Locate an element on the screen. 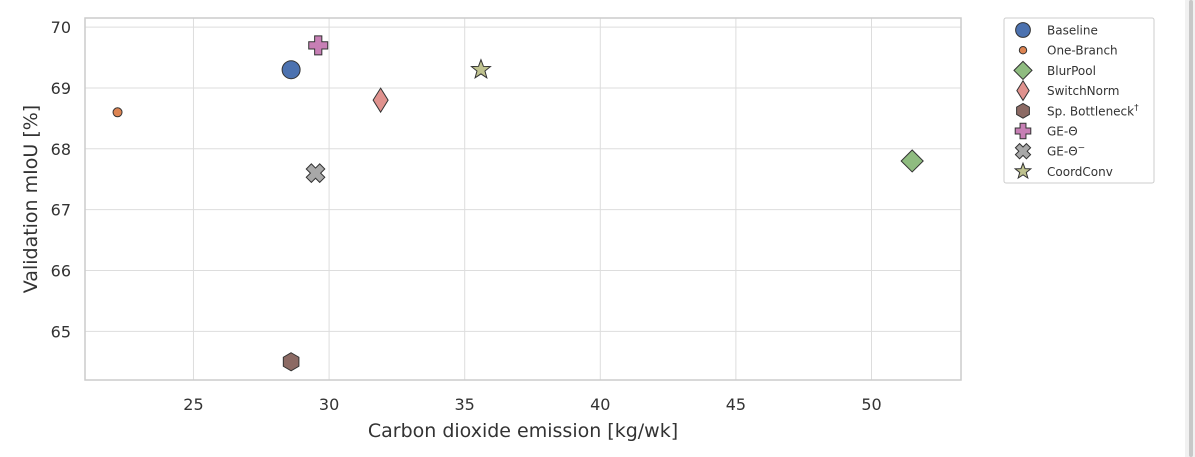  x-tick-label: 25 is located at coordinates (193, 404).